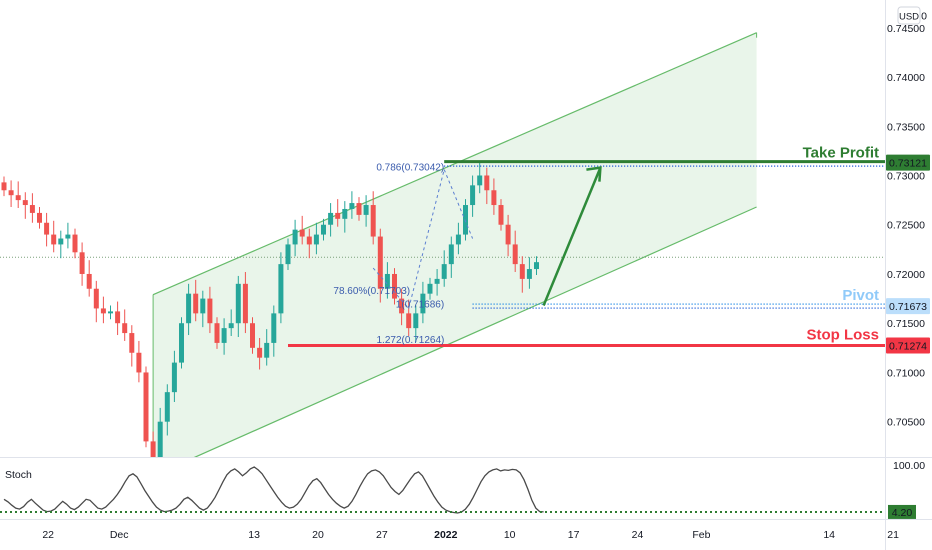 The image size is (932, 550). I want to click on stoch-value-tag: 4.20, so click(902, 511).